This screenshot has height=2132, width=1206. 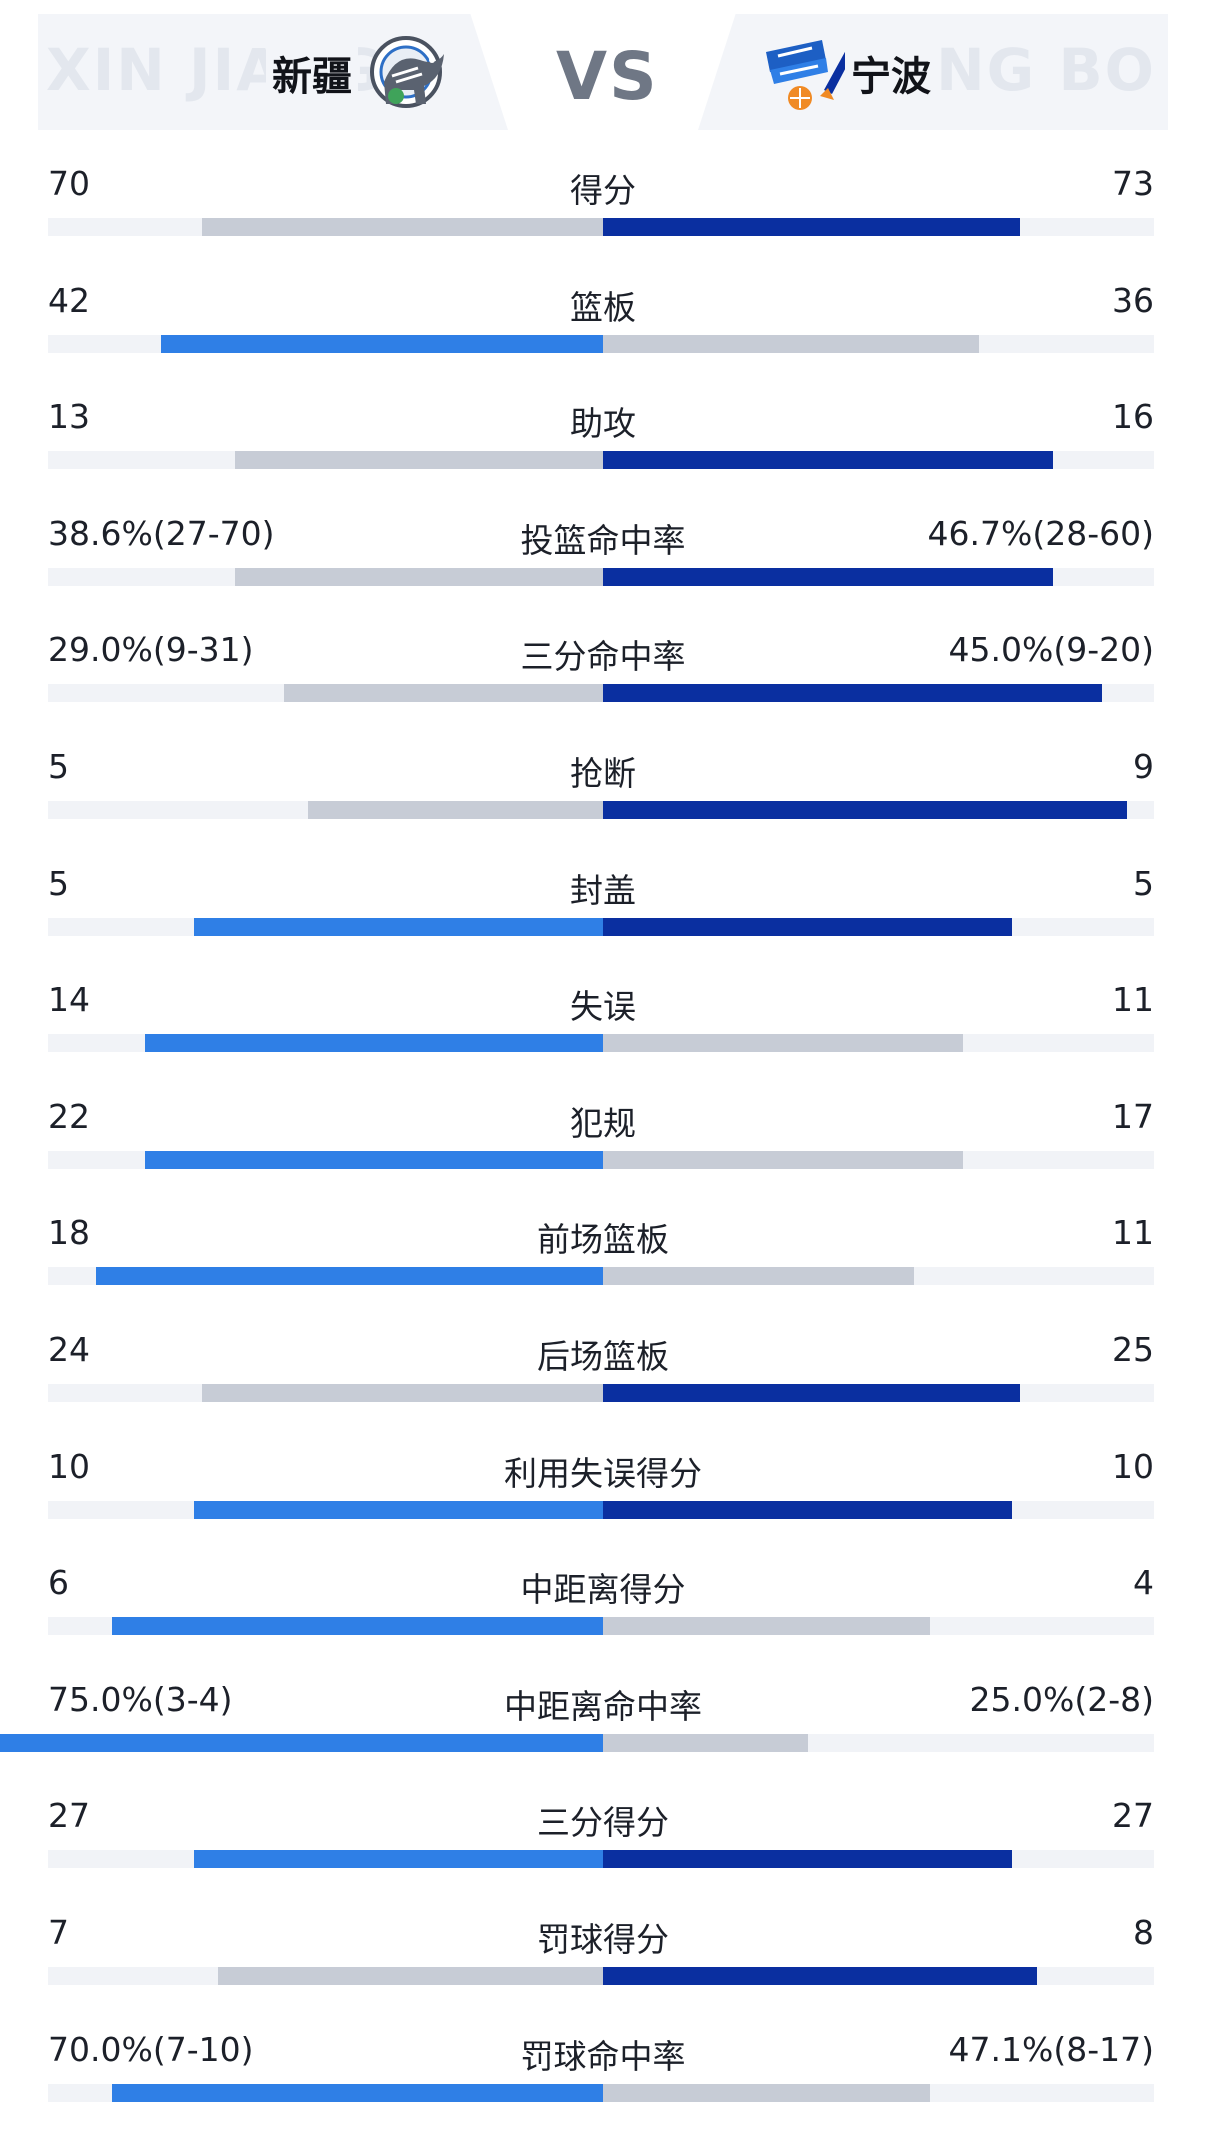 I want to click on stat-row: 75.0%(3-4) 中距离命中率 25.0%(2-8), so click(x=603, y=1714).